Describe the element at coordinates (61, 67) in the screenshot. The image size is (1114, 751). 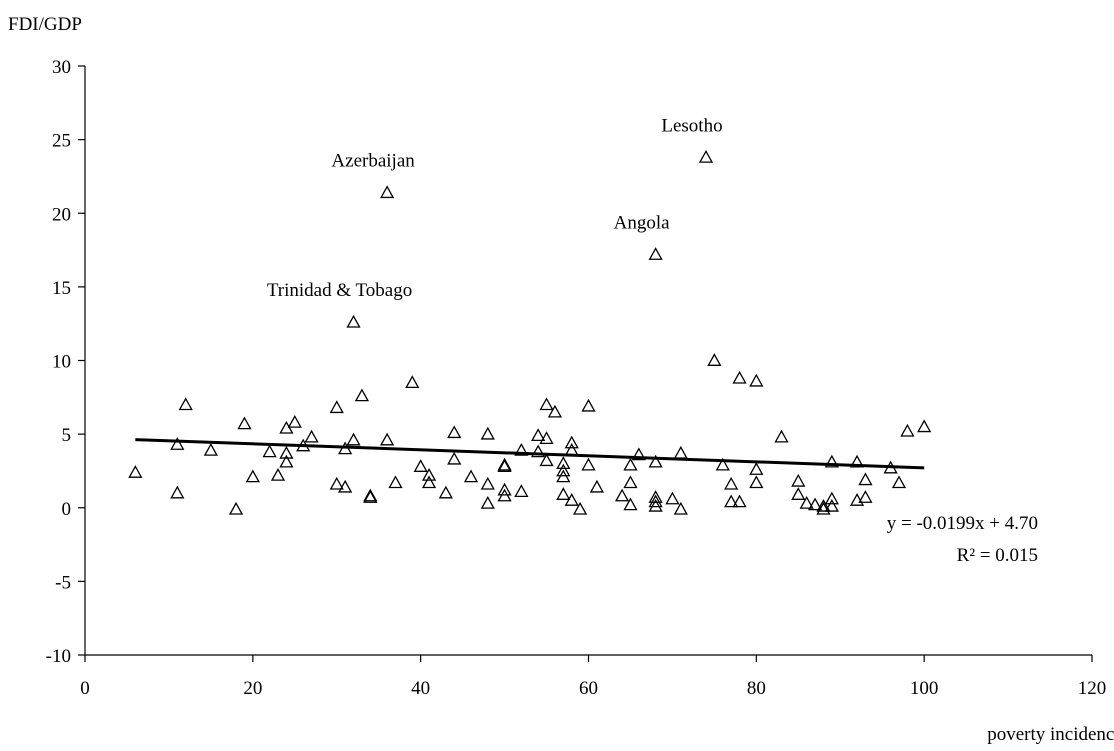
I see `y-tick-label: 30` at that location.